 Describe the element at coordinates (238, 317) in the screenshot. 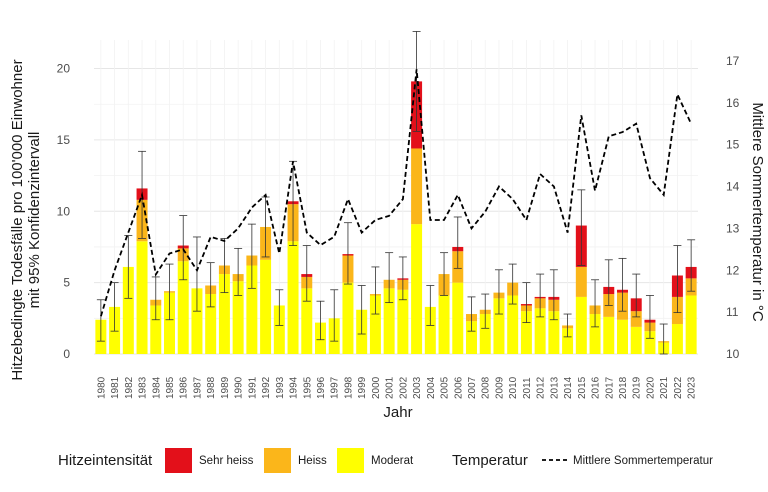

I see `bar-moderat-1990` at that location.